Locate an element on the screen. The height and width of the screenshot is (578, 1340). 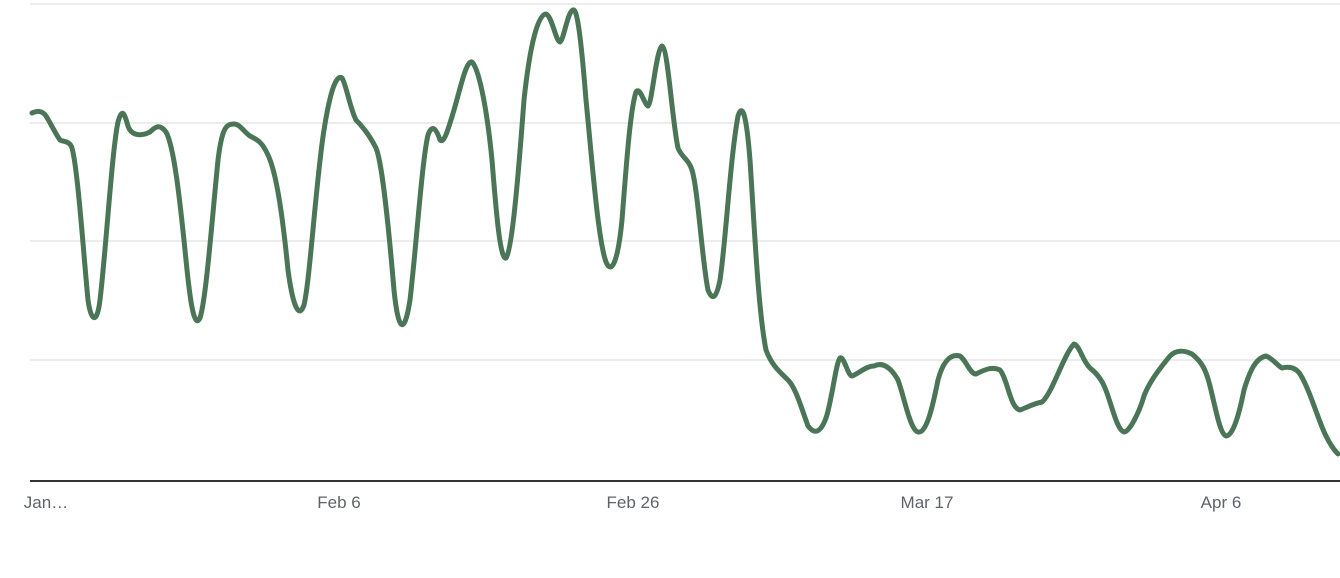
x-axis-ticks: Jan… Feb 6 Feb 26 Mar 17 Apr 6 is located at coordinates (633, 502).